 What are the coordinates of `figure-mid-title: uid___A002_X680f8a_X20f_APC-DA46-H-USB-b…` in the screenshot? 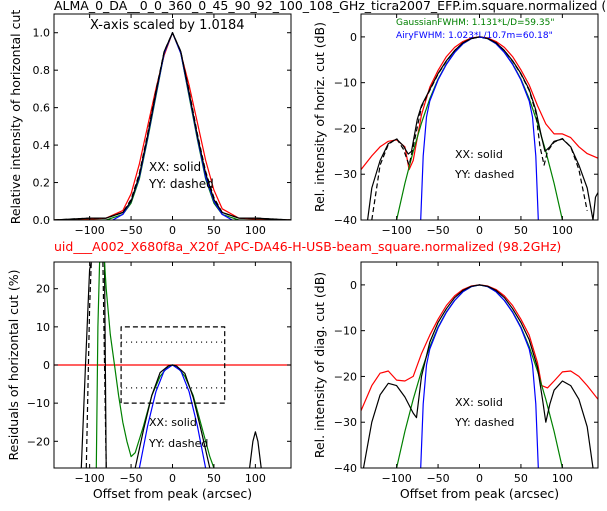 It's located at (307, 246).